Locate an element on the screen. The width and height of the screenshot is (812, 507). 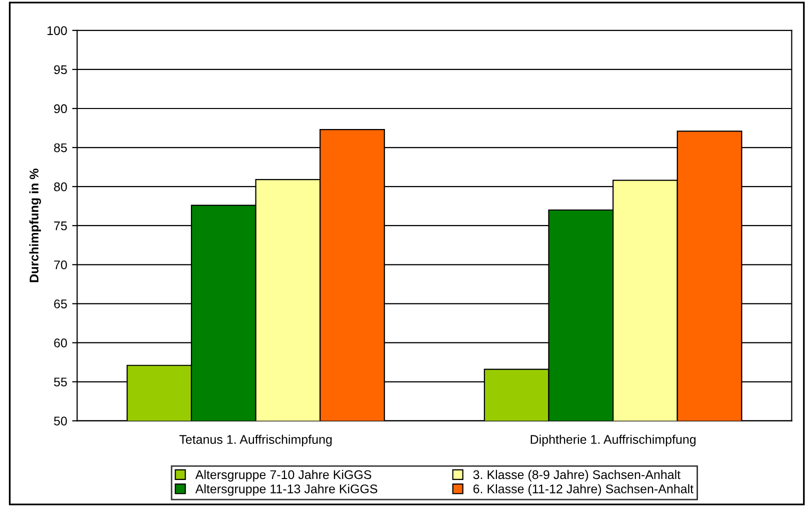
y-tick-label: 75 is located at coordinates (60, 226).